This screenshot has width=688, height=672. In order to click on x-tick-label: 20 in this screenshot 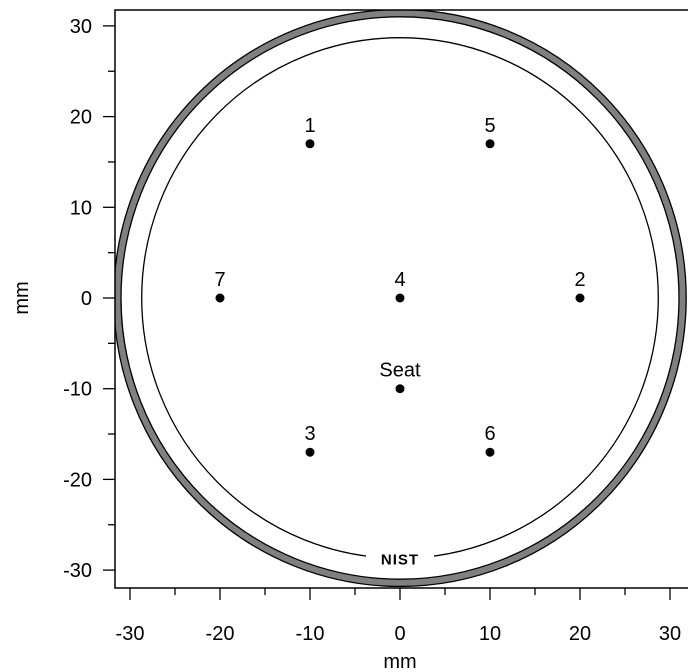, I will do `click(580, 634)`.